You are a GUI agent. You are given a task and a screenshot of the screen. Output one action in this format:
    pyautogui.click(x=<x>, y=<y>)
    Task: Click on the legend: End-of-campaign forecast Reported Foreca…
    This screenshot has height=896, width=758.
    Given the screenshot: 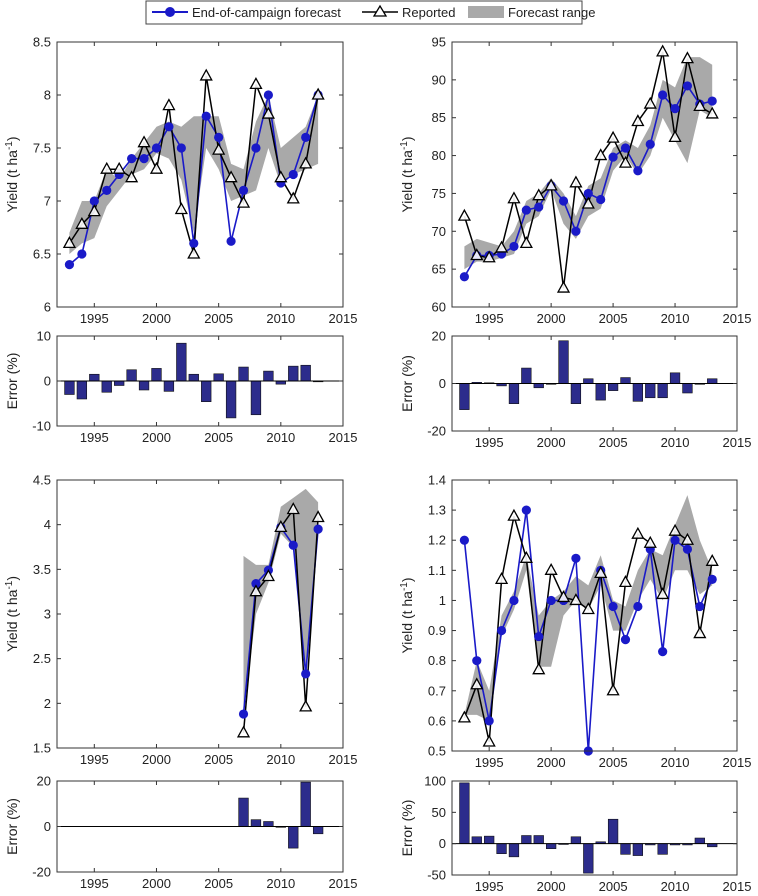 What is the action you would take?
    pyautogui.click(x=370, y=12)
    